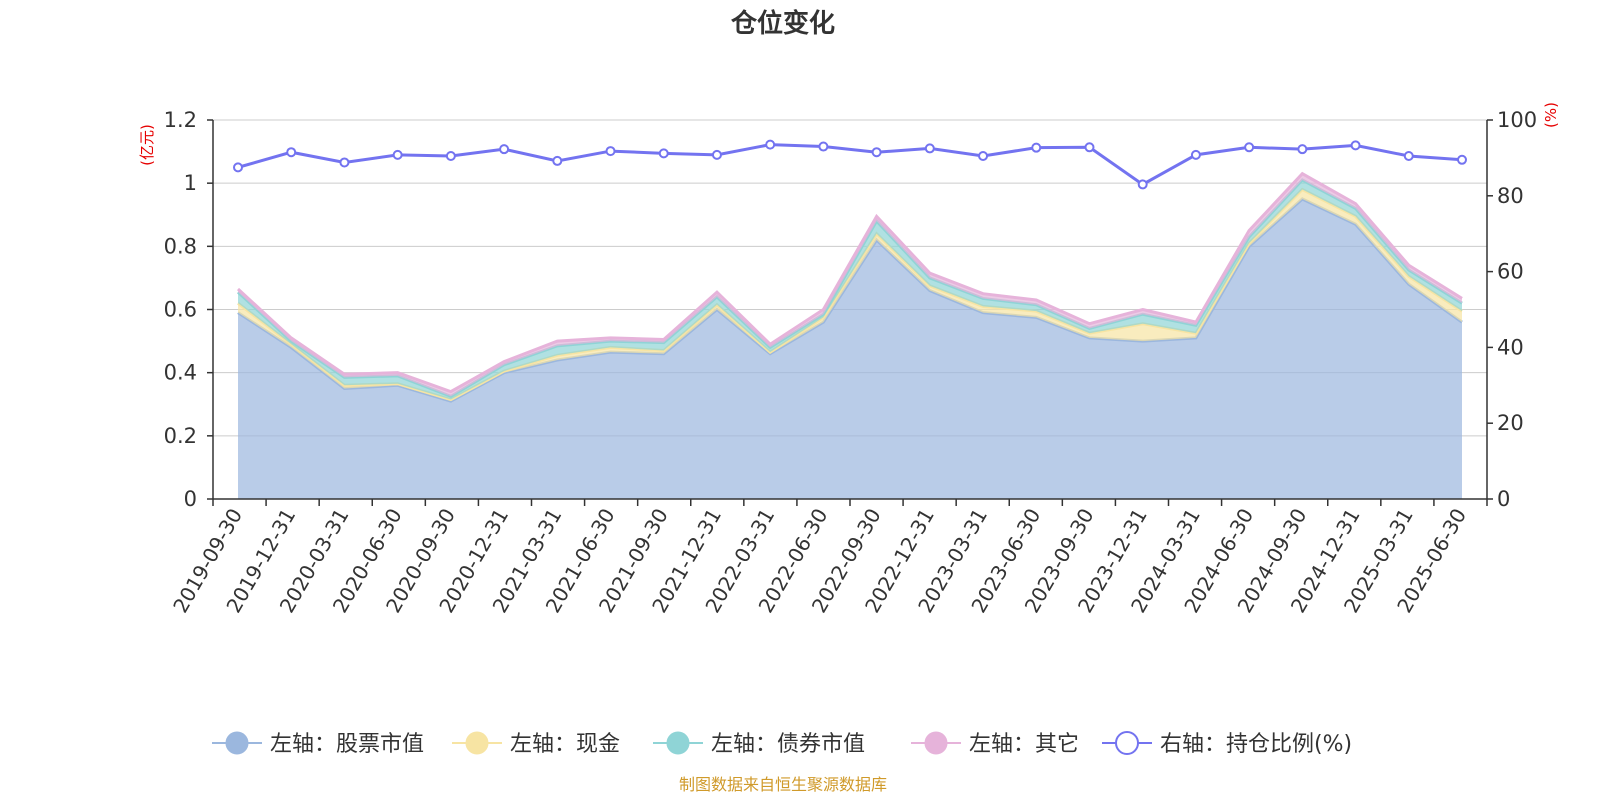  I want to click on right-tick-label: 40, so click(1510, 347).